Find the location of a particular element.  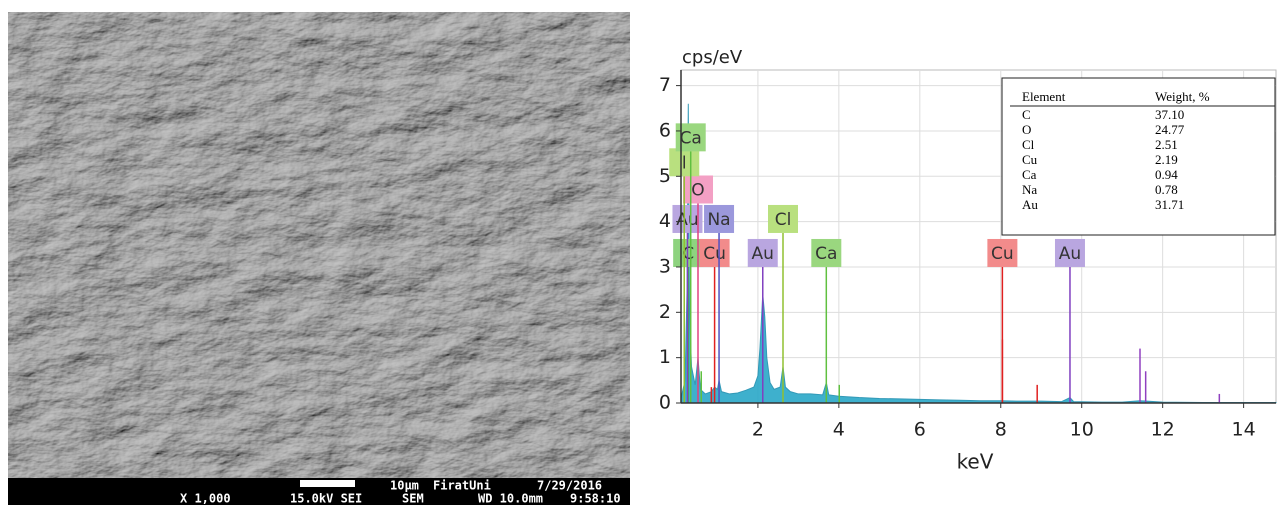

table-cell: 24.77 is located at coordinates (1170, 129).